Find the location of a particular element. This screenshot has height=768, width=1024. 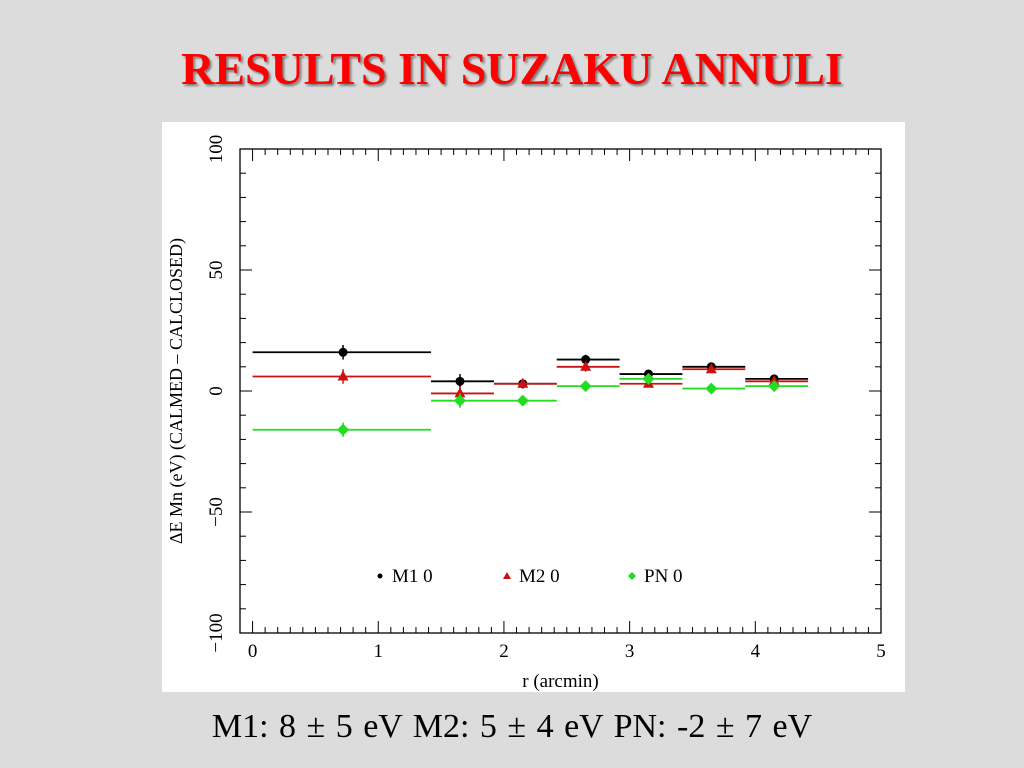

x-tick-label: 2 is located at coordinates (504, 651).